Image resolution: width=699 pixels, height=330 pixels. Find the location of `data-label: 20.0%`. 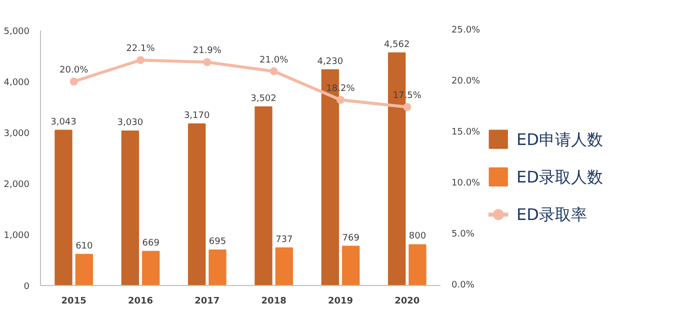

data-label: 20.0% is located at coordinates (74, 71).